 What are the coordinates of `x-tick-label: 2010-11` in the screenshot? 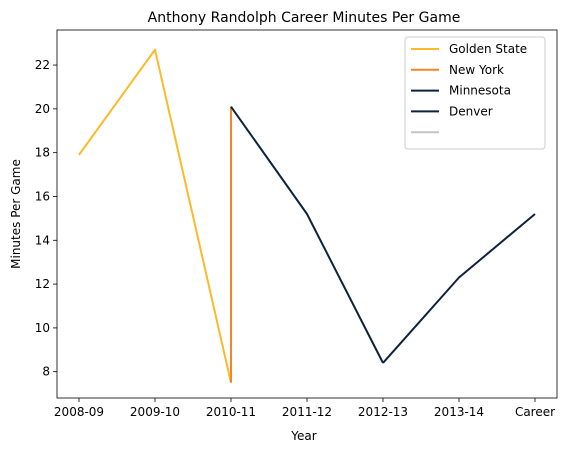 It's located at (231, 412).